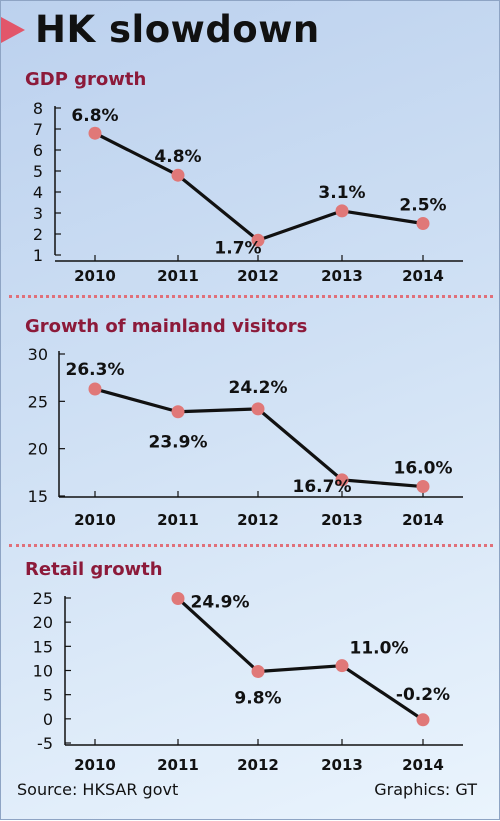 Image resolution: width=500 pixels, height=821 pixels. What do you see at coordinates (425, 789) in the screenshot?
I see `graphics-credit: Graphics: GT` at bounding box center [425, 789].